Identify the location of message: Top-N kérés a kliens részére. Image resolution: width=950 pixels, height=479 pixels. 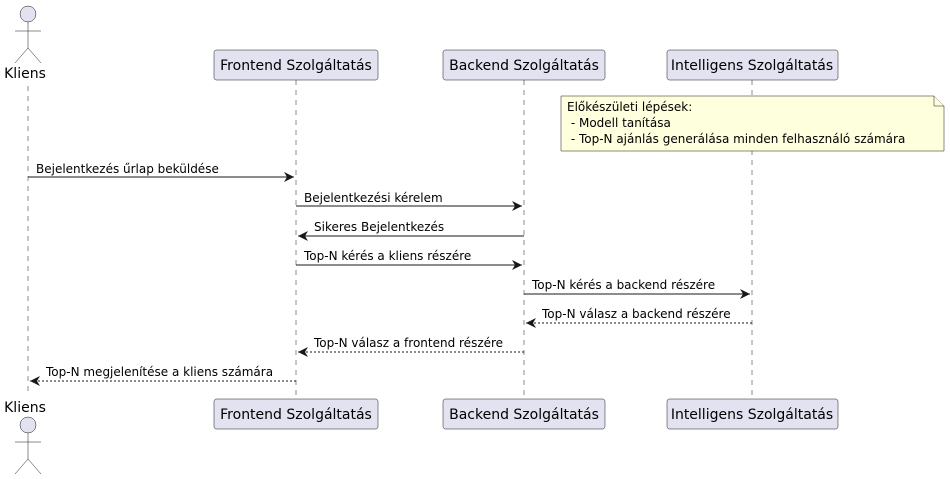
(409, 259).